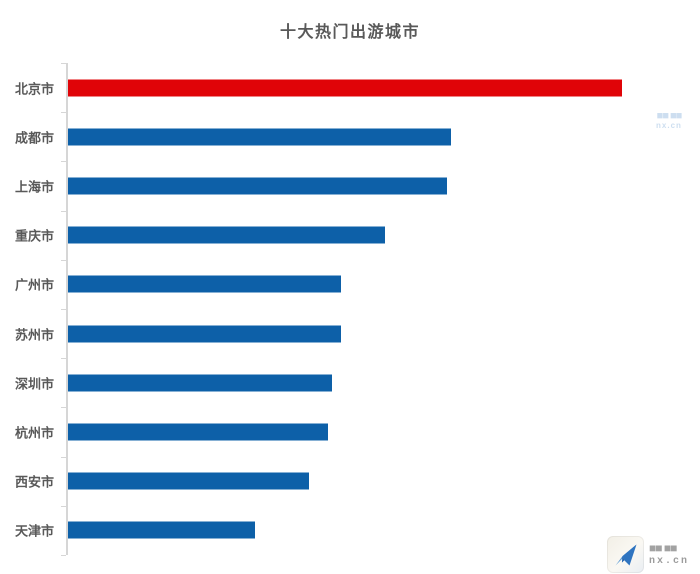 This screenshot has height=574, width=700. Describe the element at coordinates (669, 126) in the screenshot. I see `watermark-top-domain: nx.cn` at that location.